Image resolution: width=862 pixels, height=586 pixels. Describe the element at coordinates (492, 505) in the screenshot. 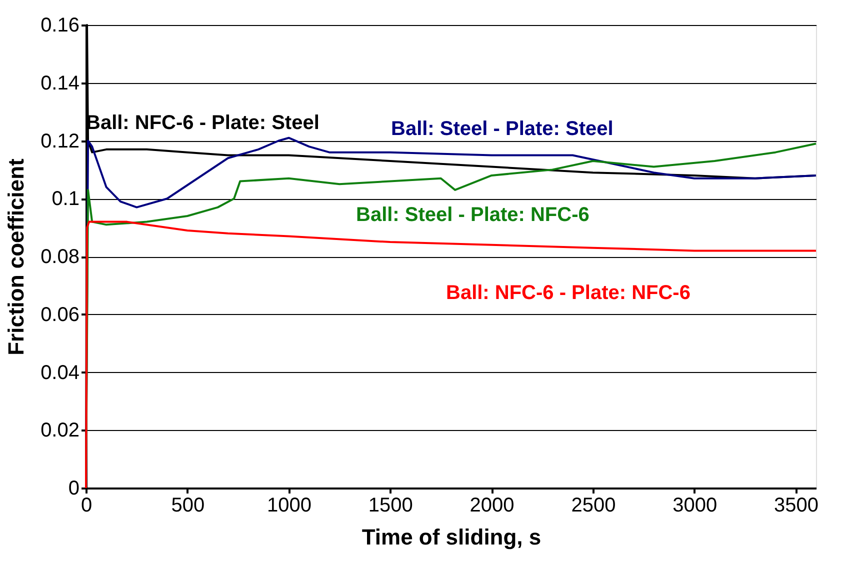

I see `x-tick-label: 2000` at that location.